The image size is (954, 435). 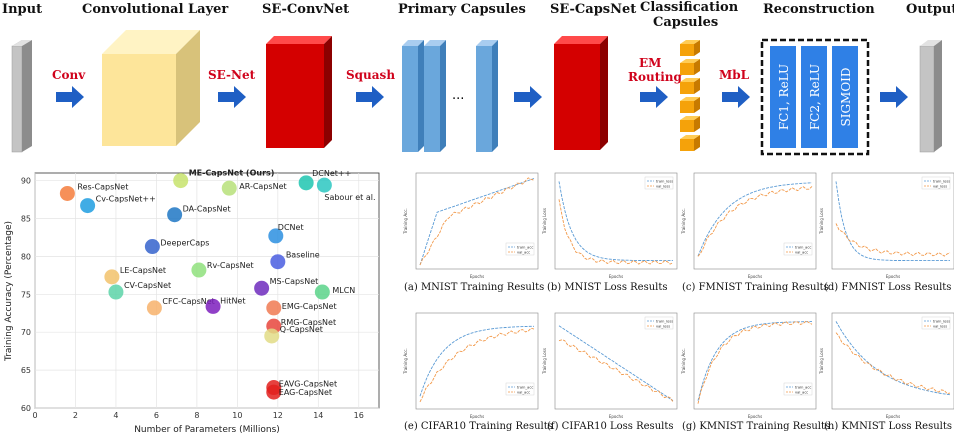 I want to click on x-tick-label: 16, so click(x=359, y=415).